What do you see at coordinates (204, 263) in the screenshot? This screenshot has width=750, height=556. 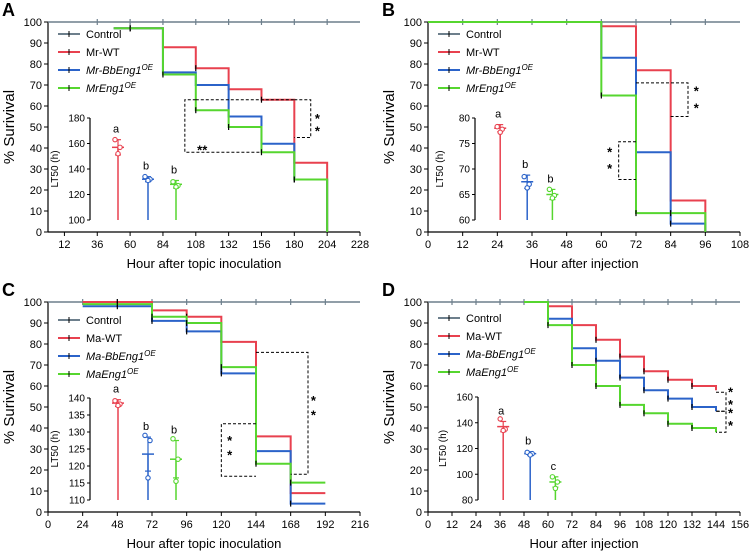 I see `x-axis-label: Hour after topic inoculation` at bounding box center [204, 263].